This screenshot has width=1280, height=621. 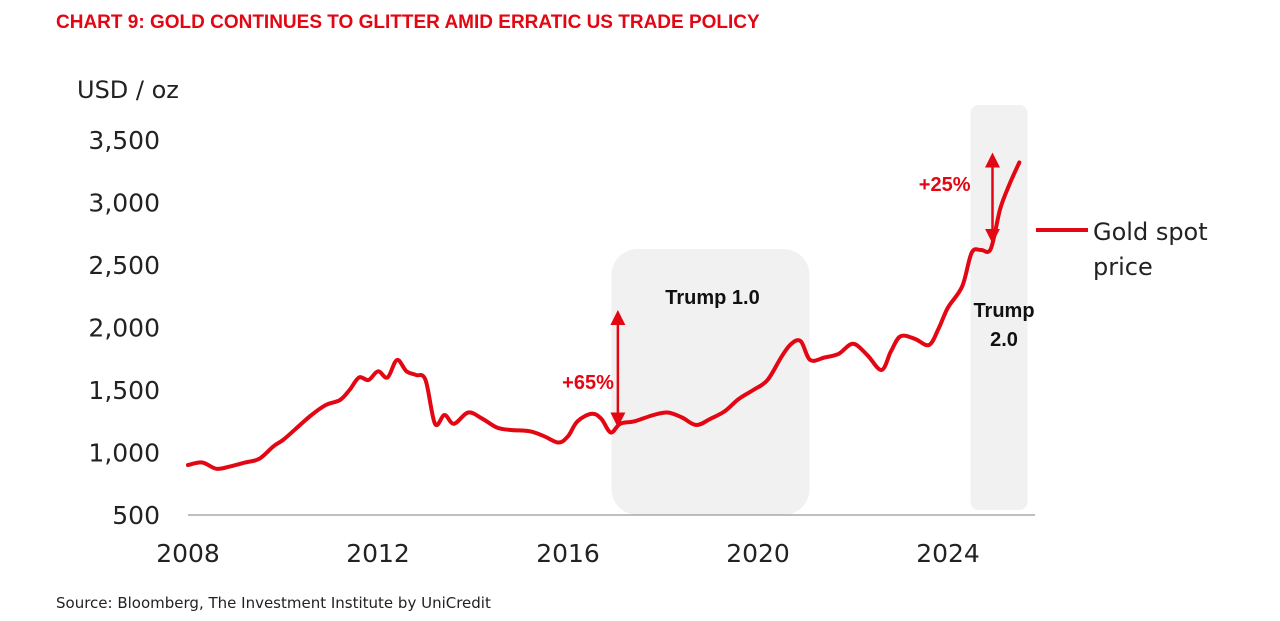 What do you see at coordinates (1004, 340) in the screenshot?
I see `region-label-trump-2-line: 2.0` at bounding box center [1004, 340].